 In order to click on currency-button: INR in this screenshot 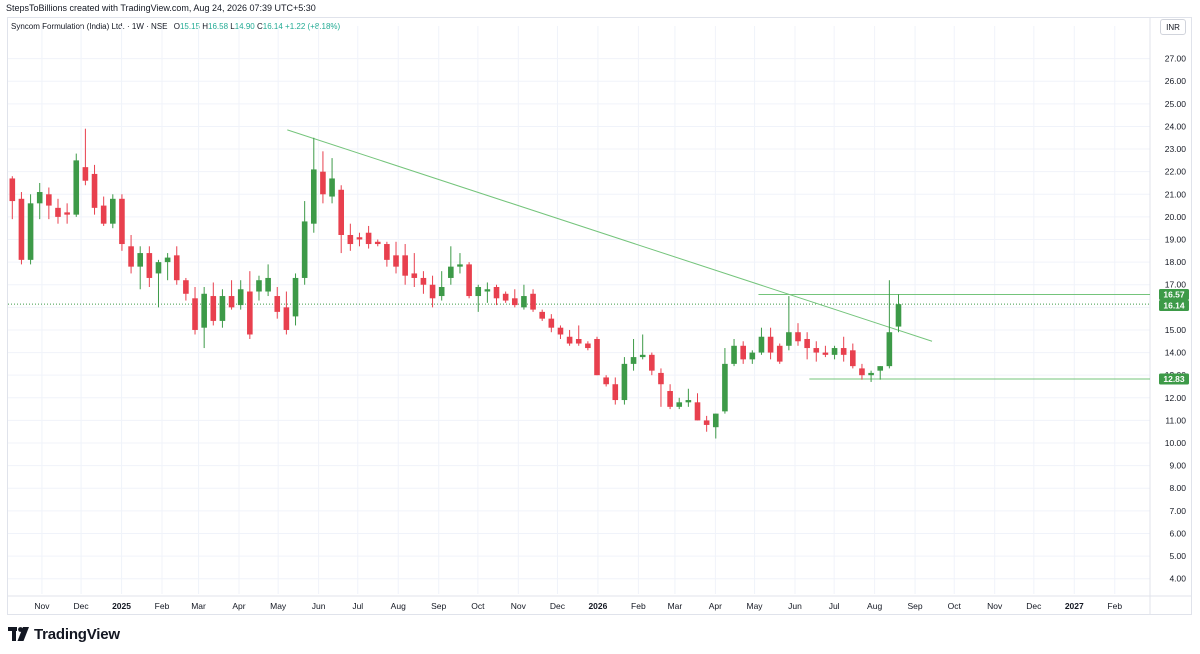, I will do `click(1173, 27)`.